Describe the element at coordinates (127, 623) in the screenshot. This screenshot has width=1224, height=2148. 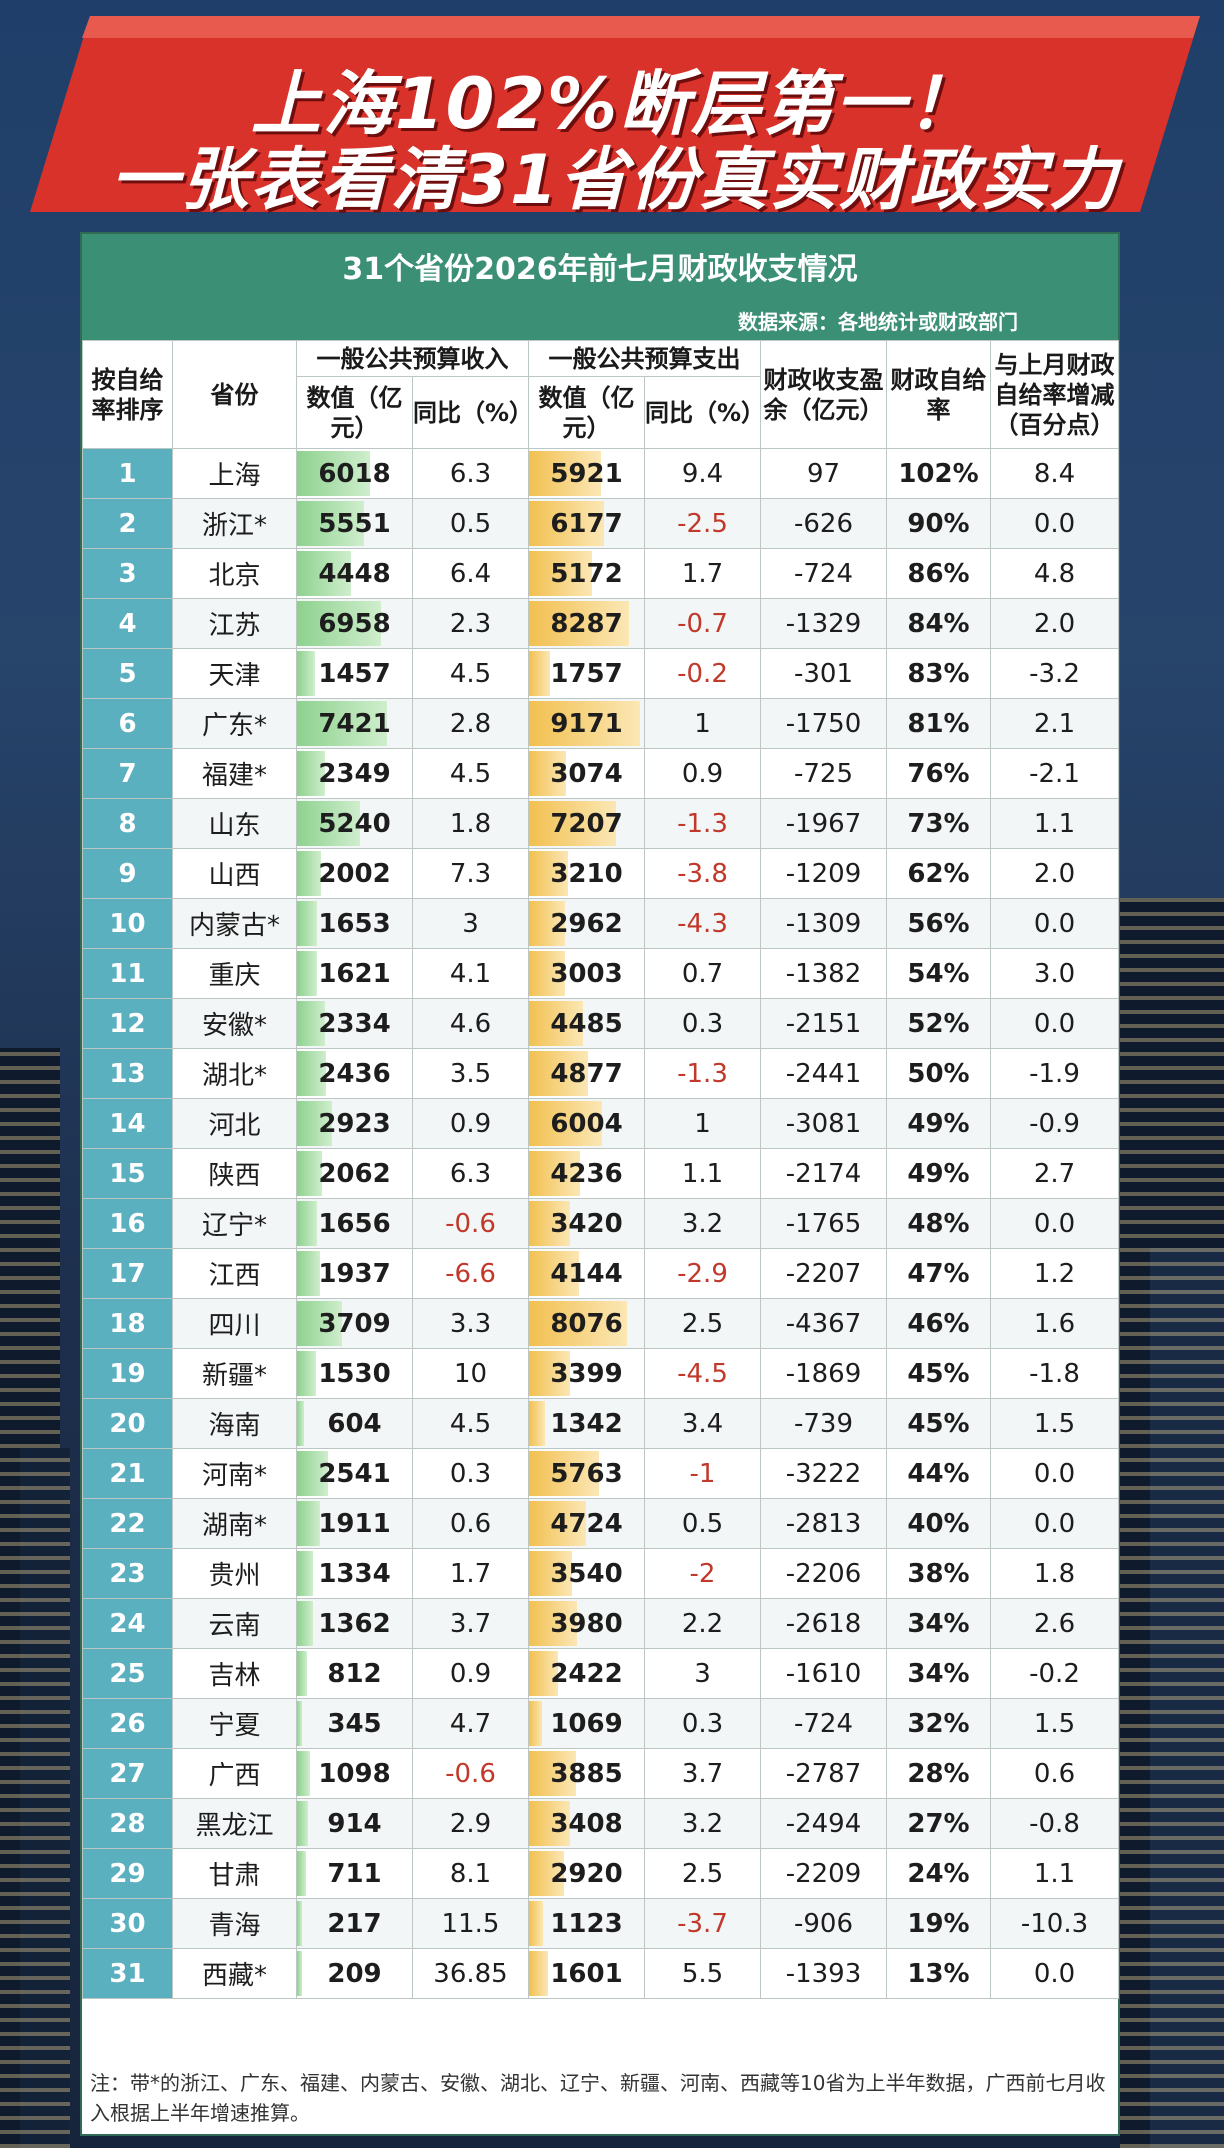
I see `rank-cell: 4` at that location.